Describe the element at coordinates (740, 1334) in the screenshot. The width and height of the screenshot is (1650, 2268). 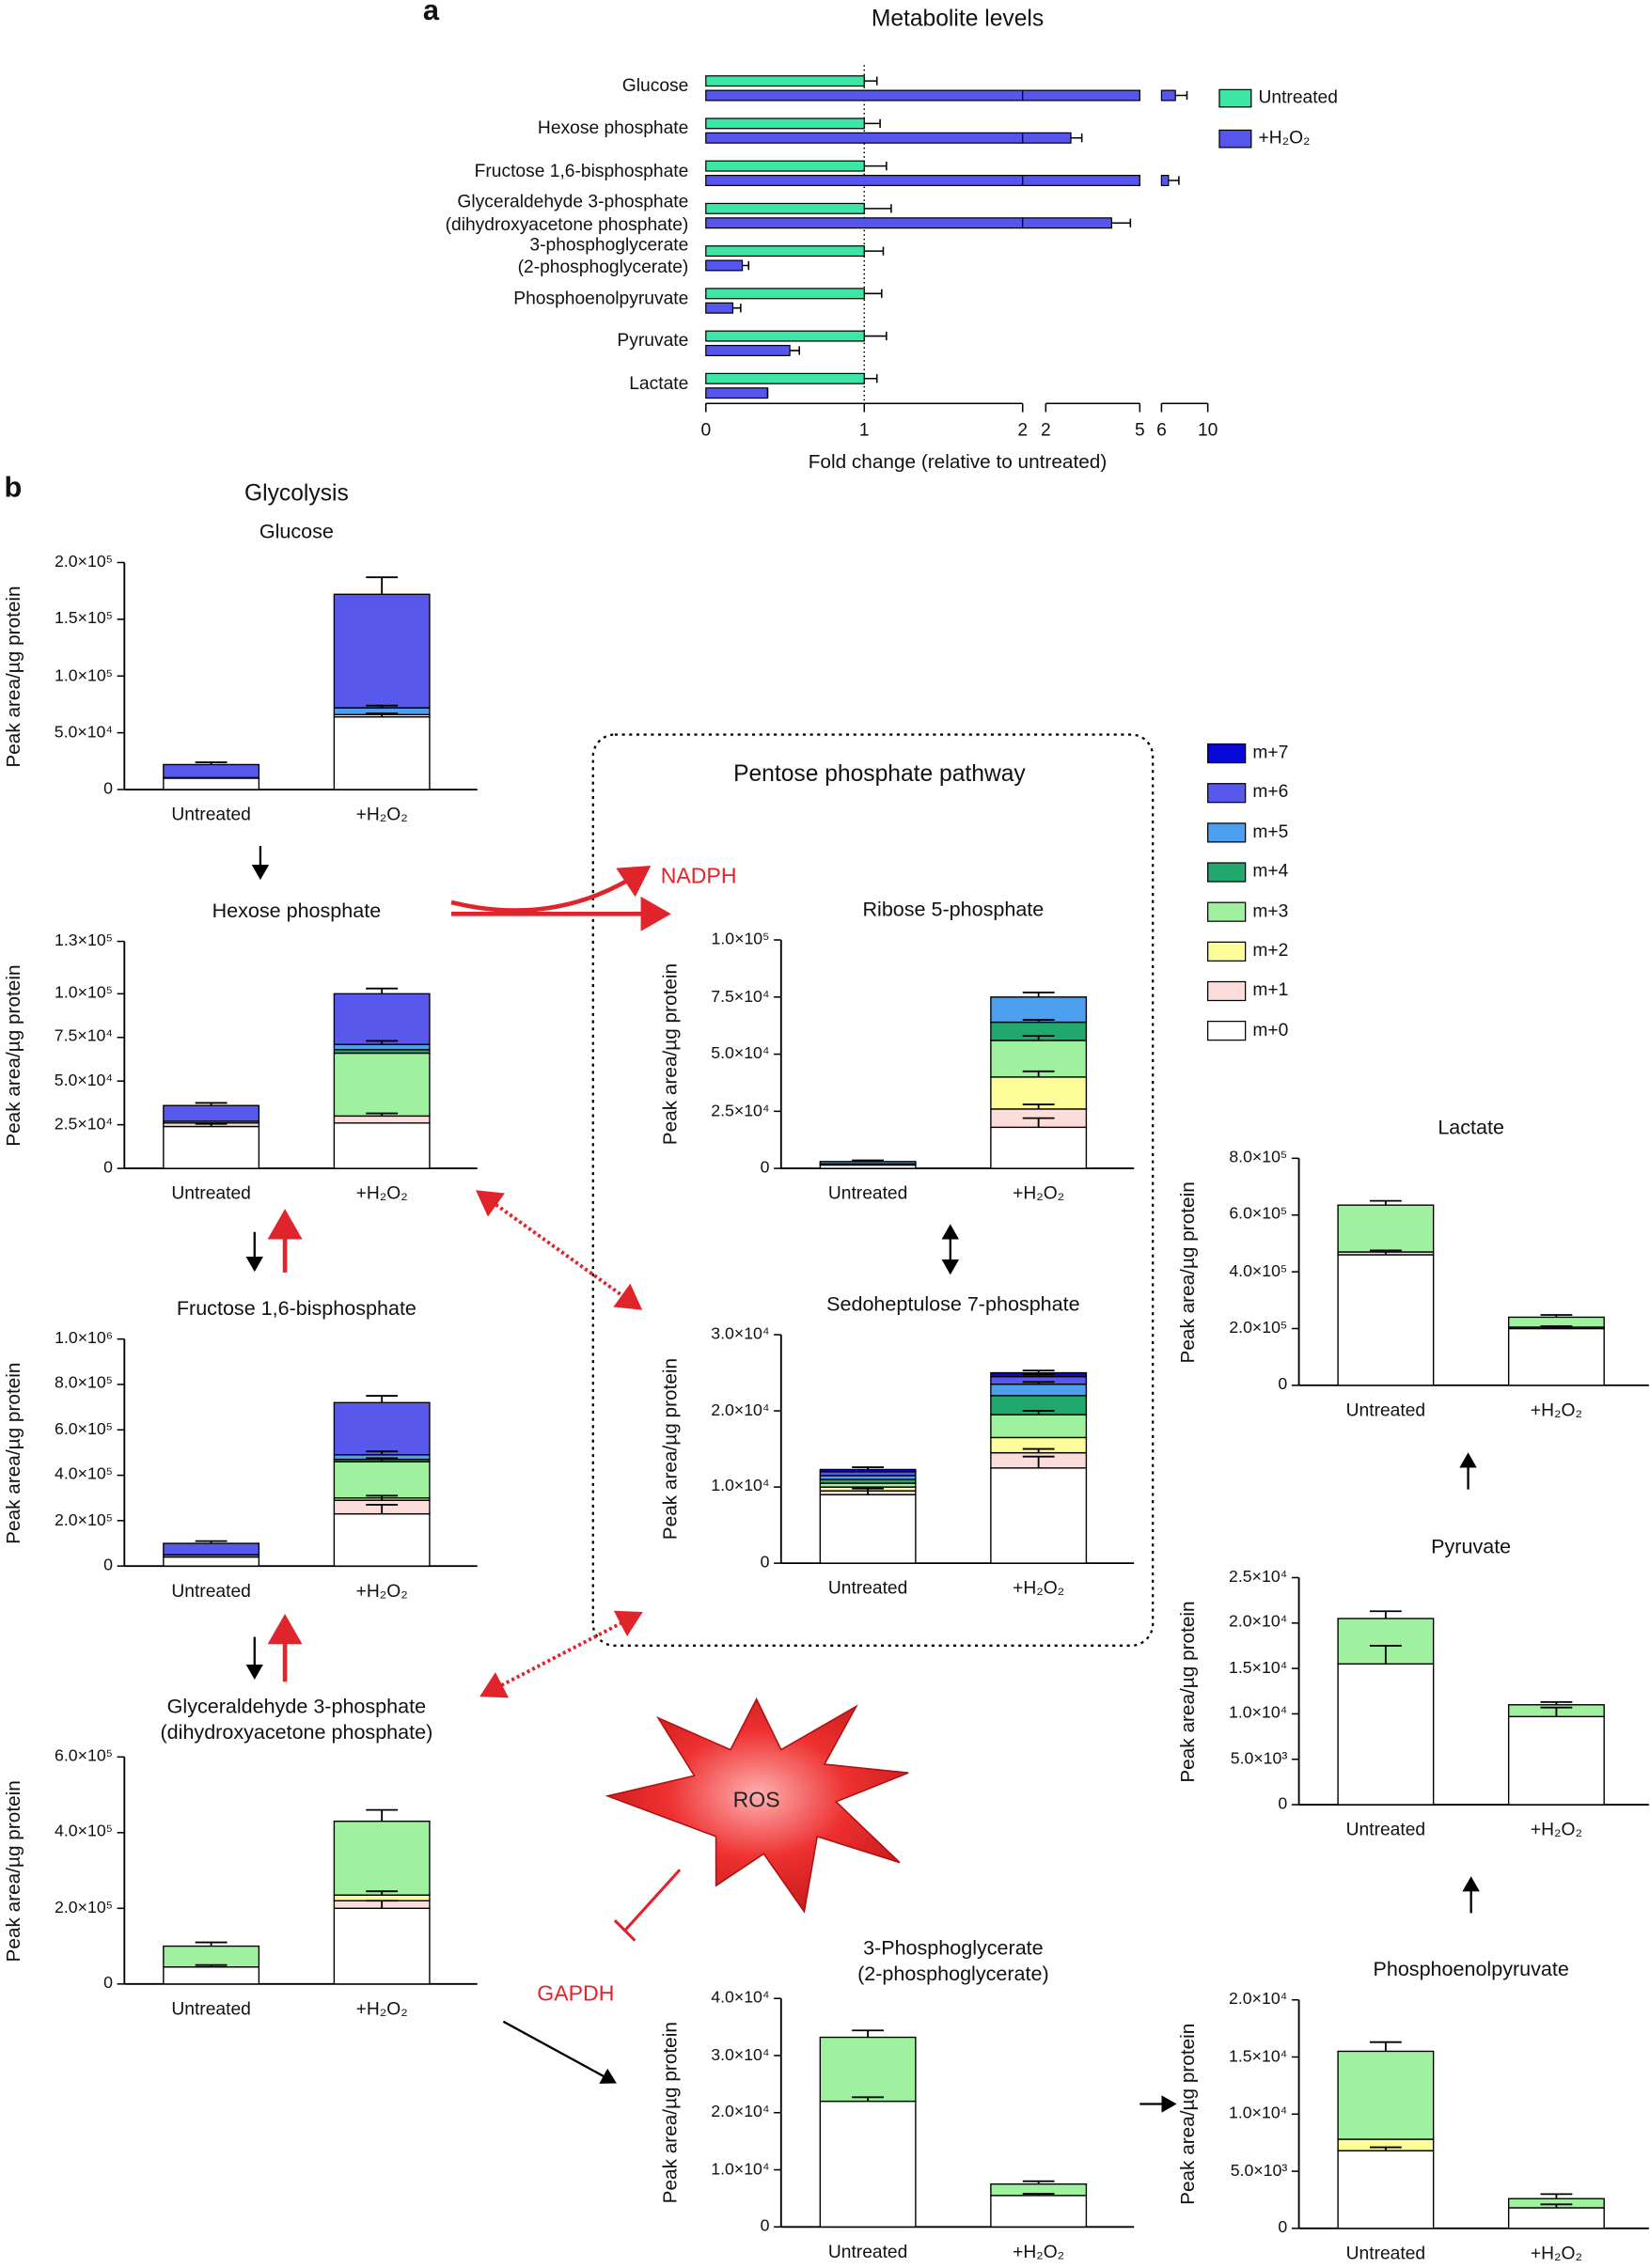
I see `y-tick-label: 3.0×10⁴` at that location.